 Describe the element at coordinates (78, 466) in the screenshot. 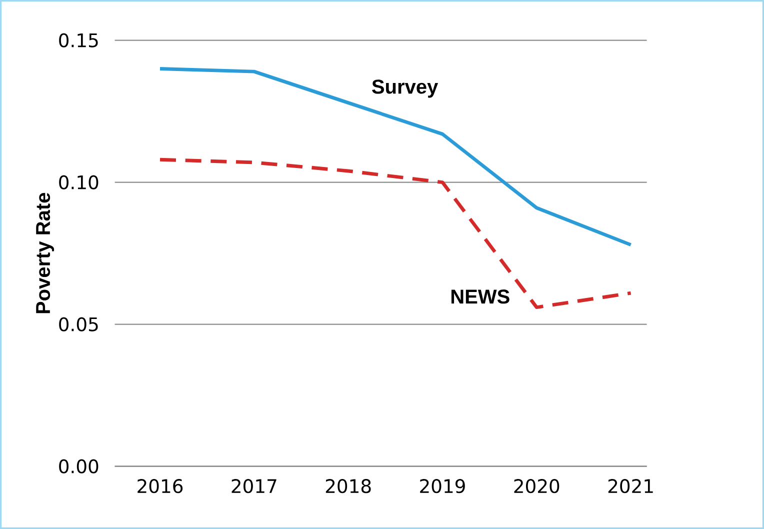

I see `y-tick-label: 0.00` at that location.